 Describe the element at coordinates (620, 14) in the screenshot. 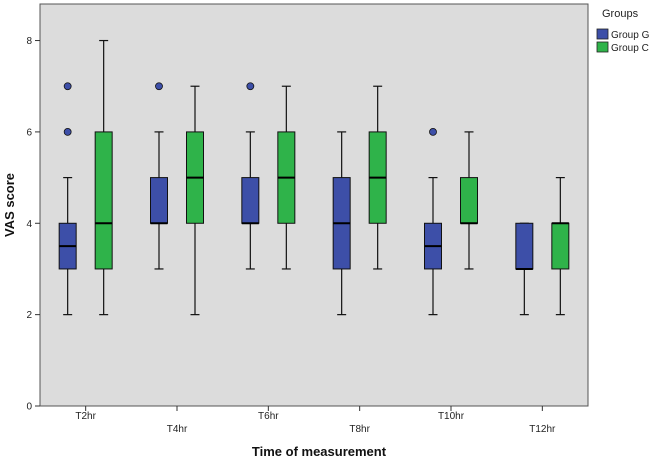

I see `legend-title: Groups` at that location.